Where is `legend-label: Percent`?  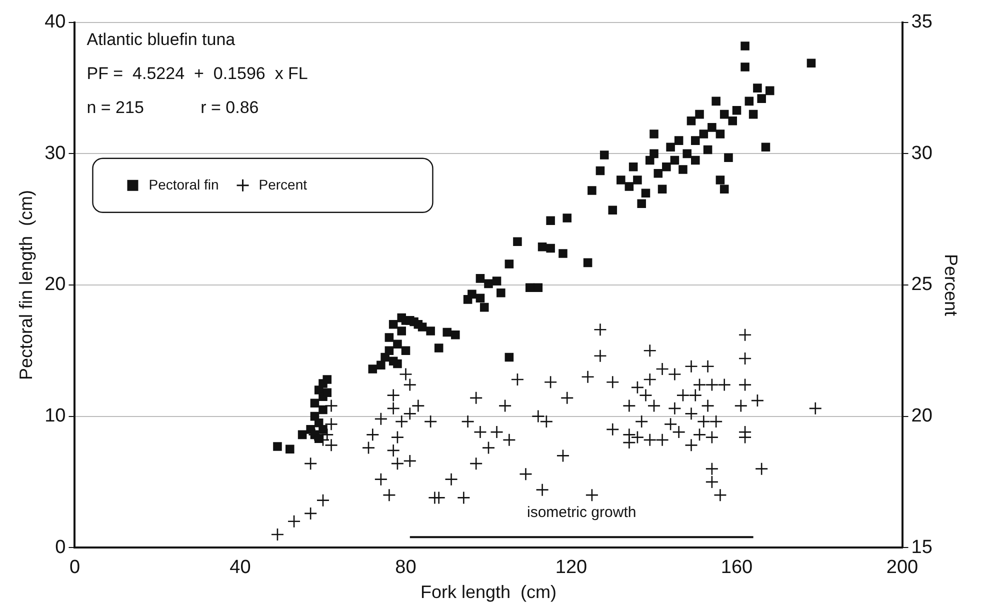 legend-label: Percent is located at coordinates (283, 184).